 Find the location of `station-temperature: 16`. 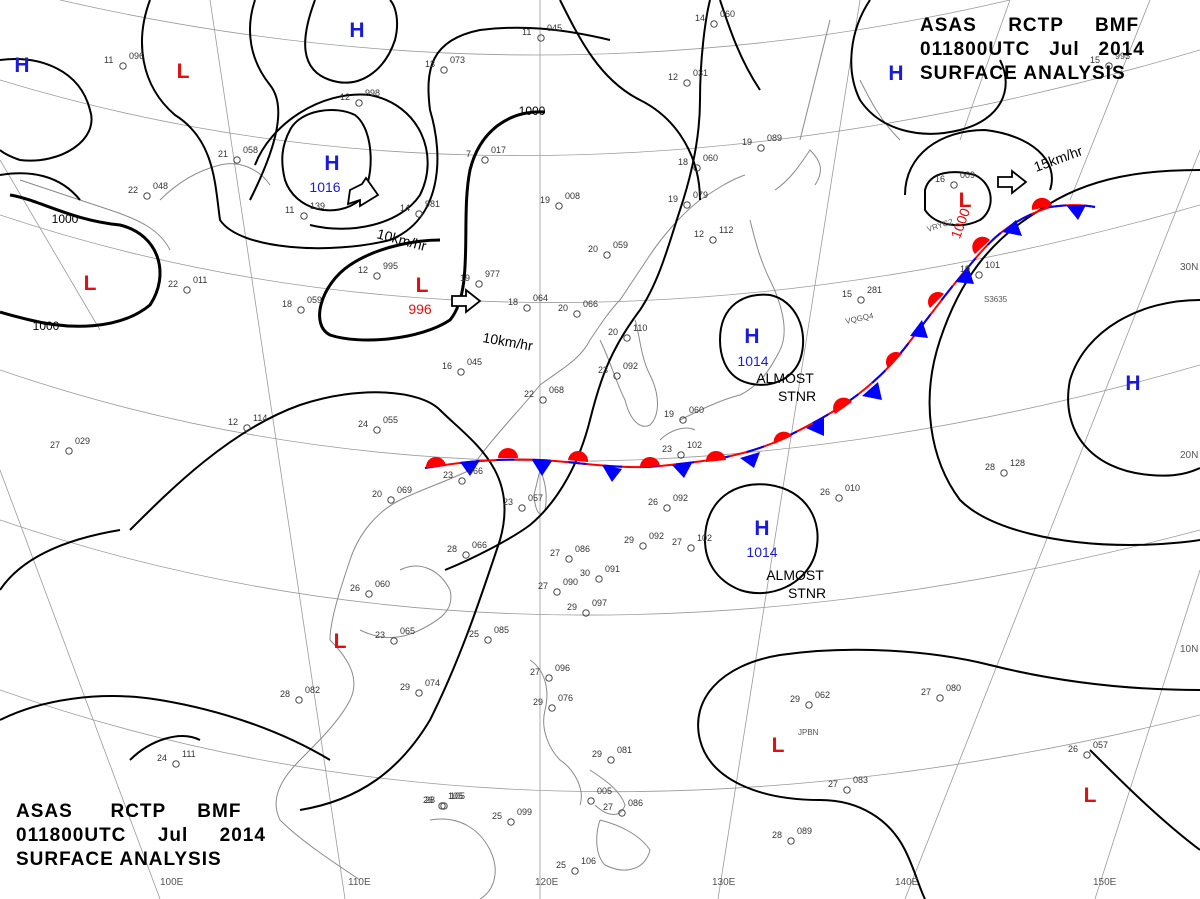

station-temperature: 16 is located at coordinates (447, 366).